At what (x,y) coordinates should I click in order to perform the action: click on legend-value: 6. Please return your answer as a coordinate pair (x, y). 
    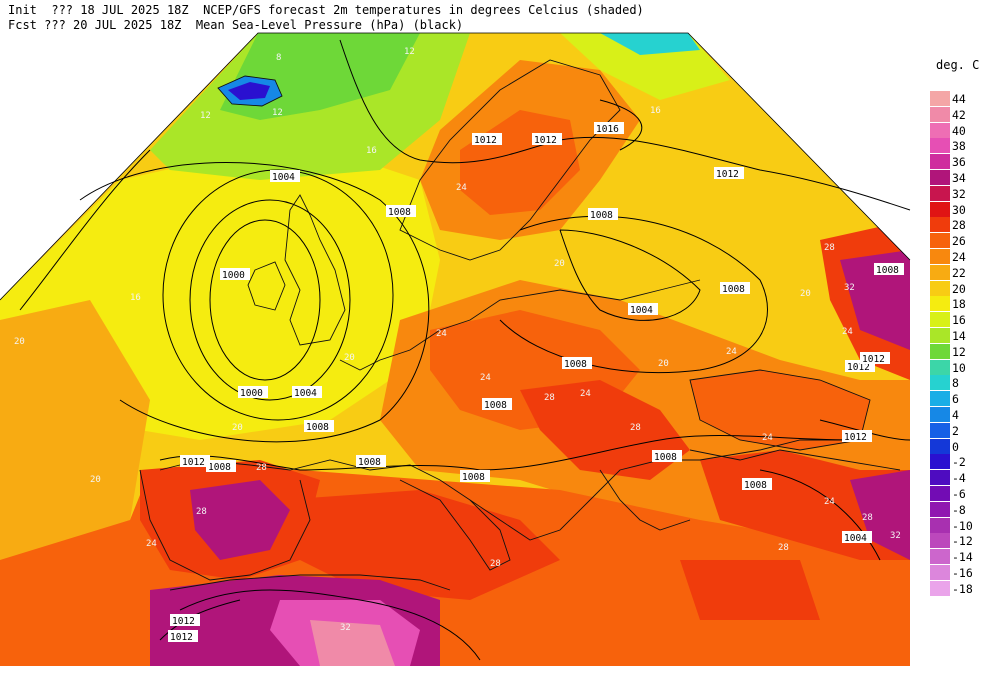
    Looking at the image, I should click on (955, 399).